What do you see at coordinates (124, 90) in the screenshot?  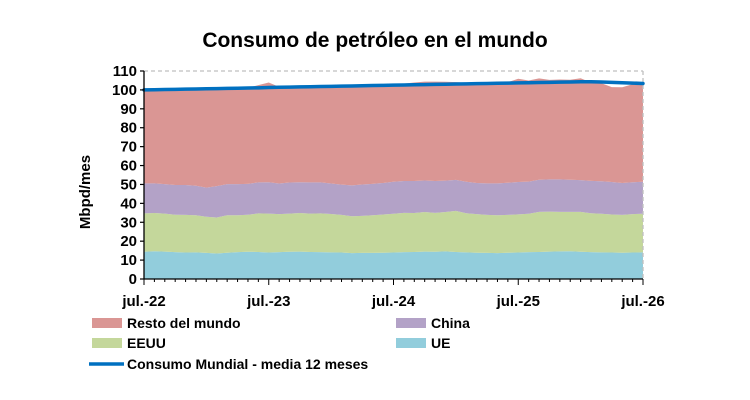 I see `y-tick-label: 100` at bounding box center [124, 90].